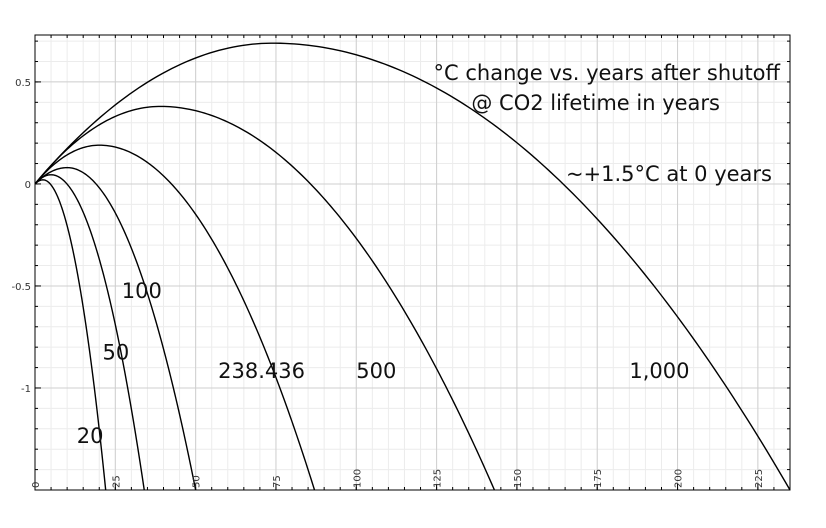  Describe the element at coordinates (261, 371) in the screenshot. I see `series-label: 238.436` at that location.